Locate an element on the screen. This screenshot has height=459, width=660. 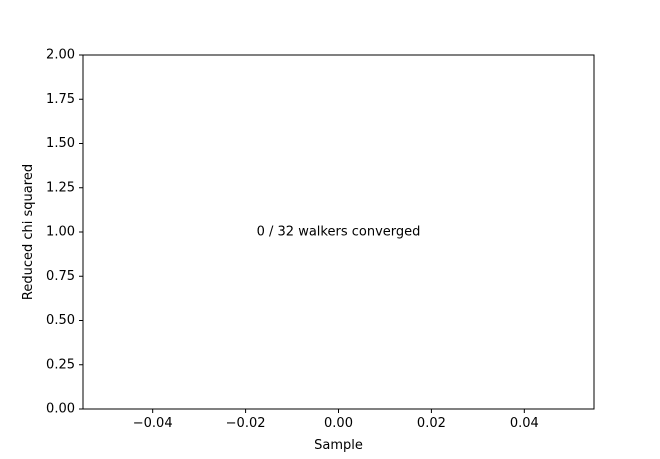
y-axis-label: Reduced chi squared is located at coordinates (28, 232).